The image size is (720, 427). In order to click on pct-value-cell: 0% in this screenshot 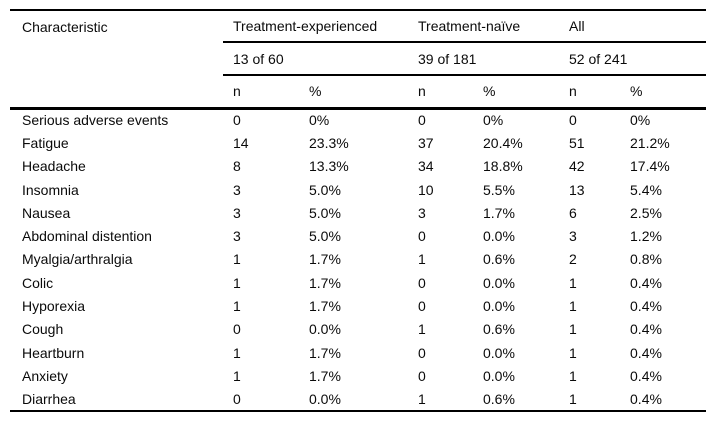, I will do `click(319, 120)`.